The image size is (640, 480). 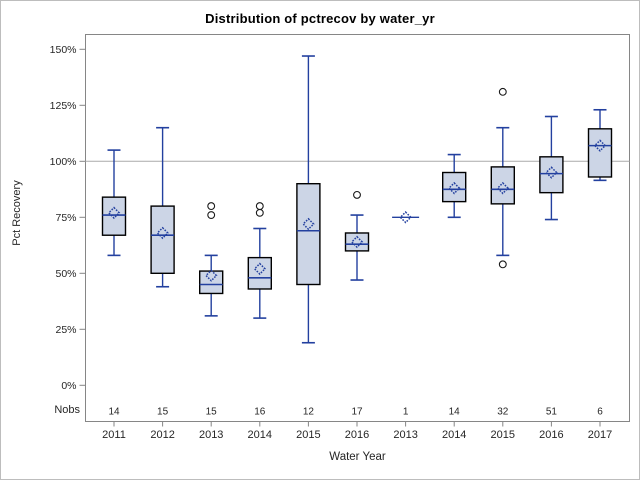 What do you see at coordinates (309, 412) in the screenshot?
I see `nobs-value: 12` at bounding box center [309, 412].